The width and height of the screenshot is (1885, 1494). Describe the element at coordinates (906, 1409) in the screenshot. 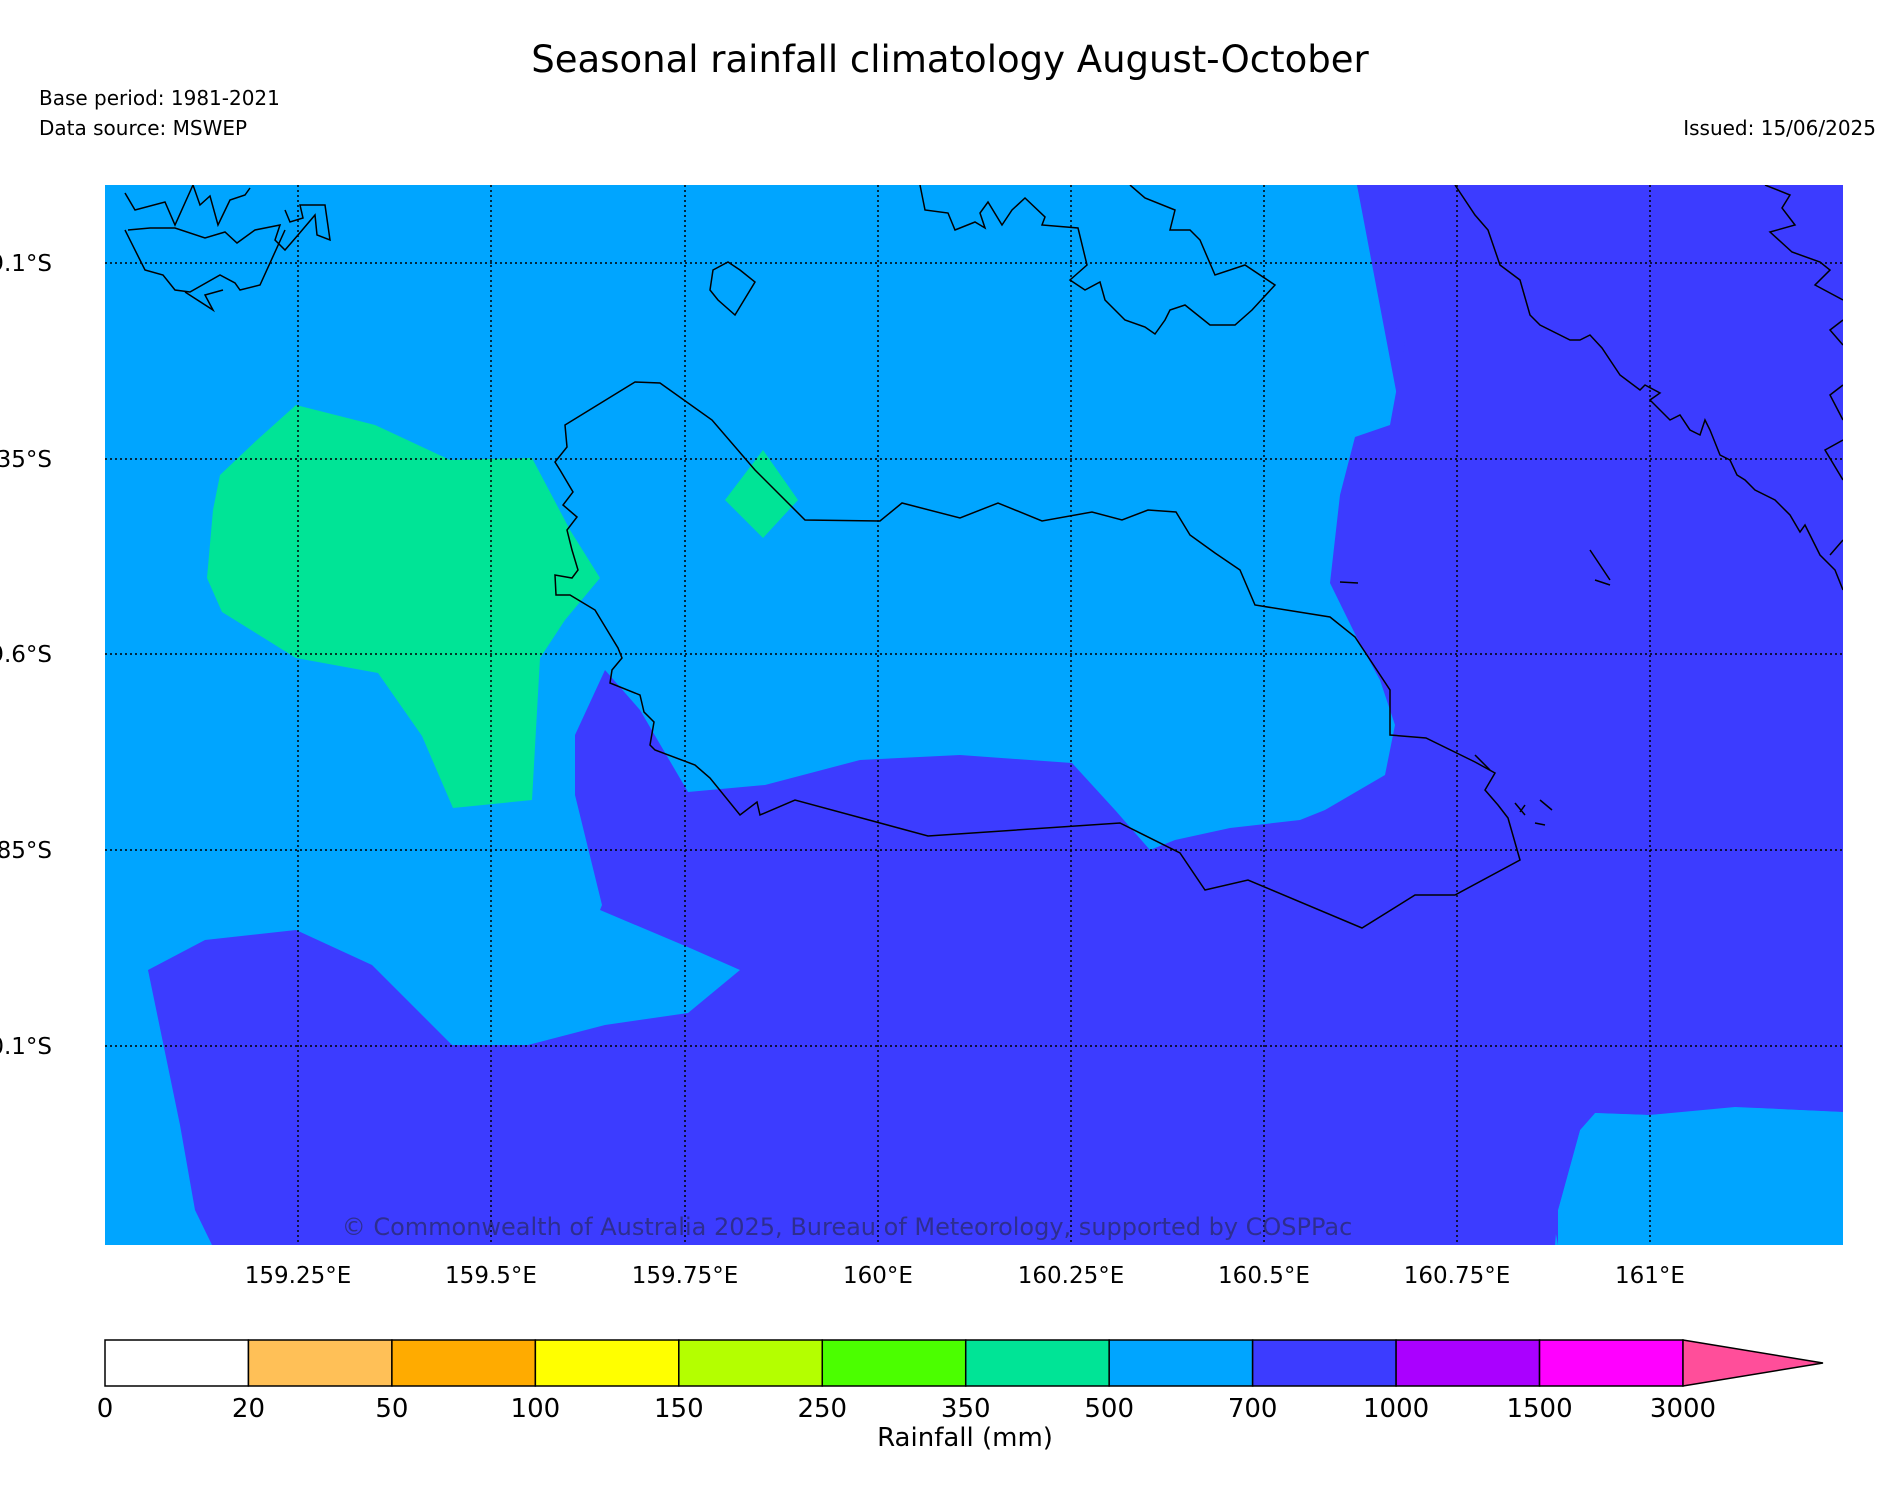

I see `colorbar-ticks: 0 20 50 100 150 250 350 500 700 1000 1500 3000` at that location.